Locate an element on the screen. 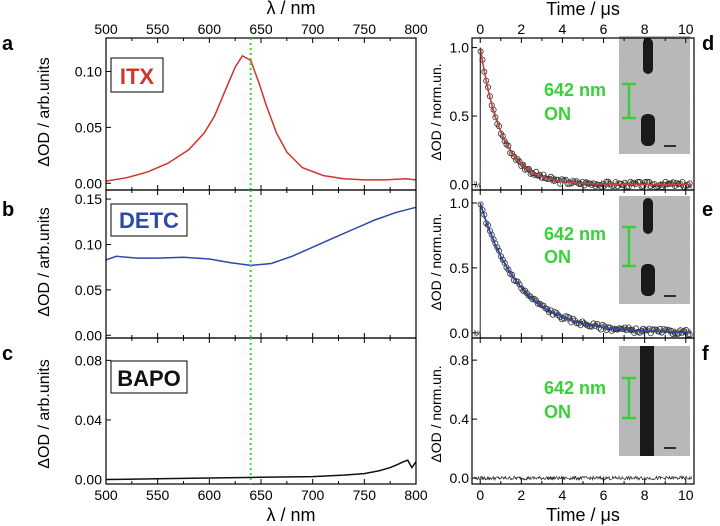  bottom-wavelength-axis-label: λ / nm is located at coordinates (290, 515).